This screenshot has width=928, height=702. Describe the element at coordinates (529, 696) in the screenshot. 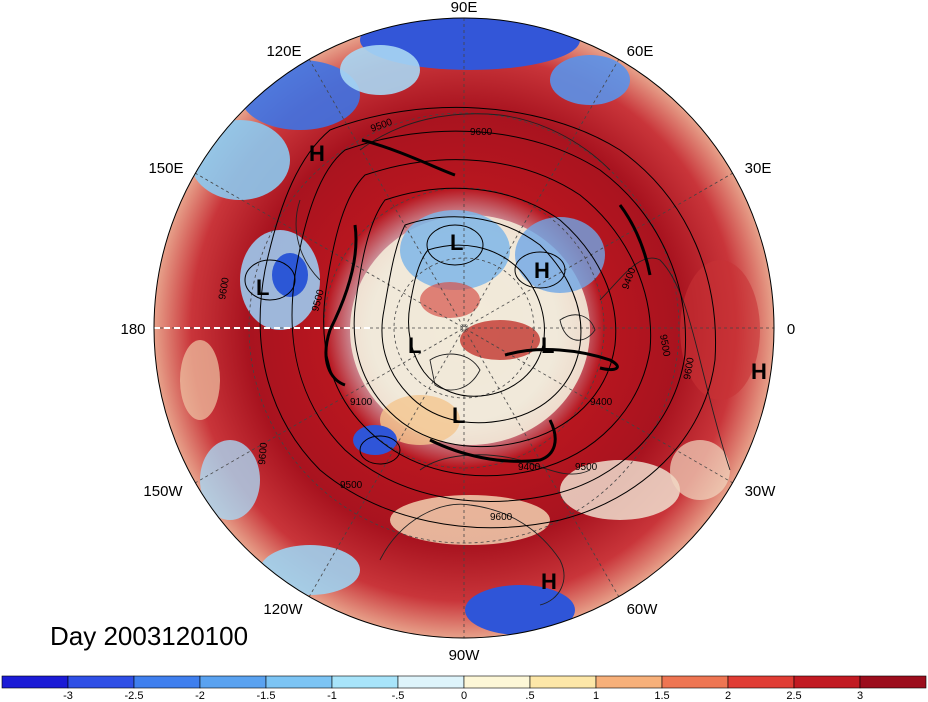

I see `colorbar-tick-label: .5` at that location.